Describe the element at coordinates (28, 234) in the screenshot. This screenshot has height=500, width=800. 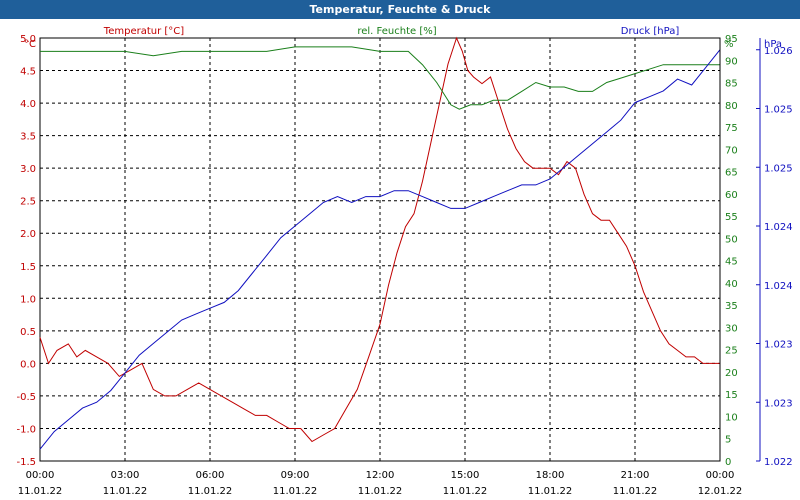
I see `temperature-tick-label: 2.0` at that location.